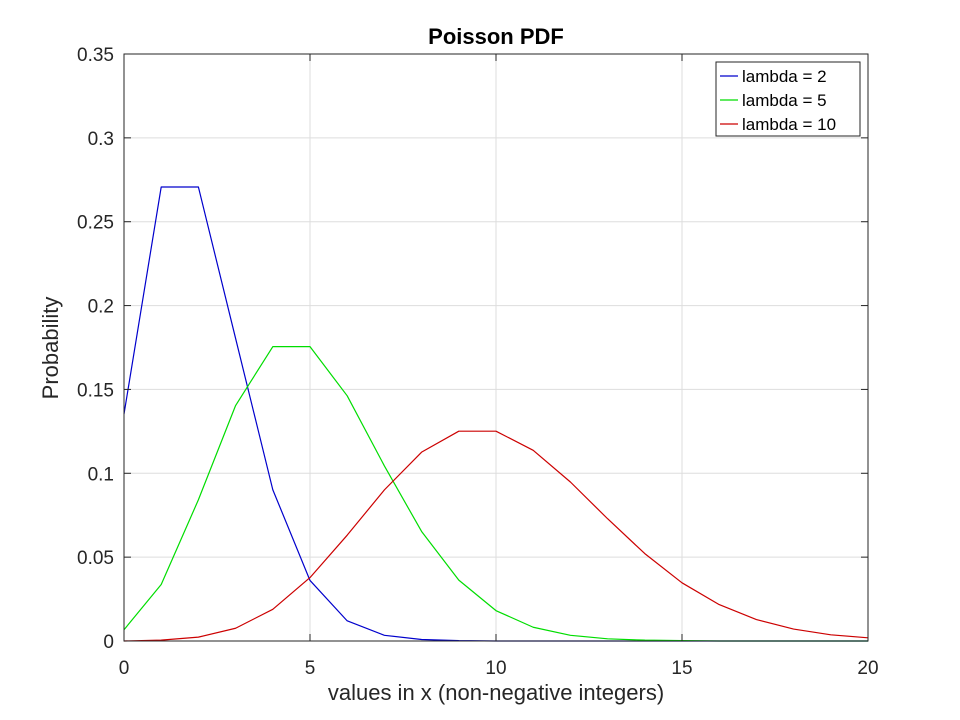  I want to click on y-tick-label: 0.35, so click(95, 55).